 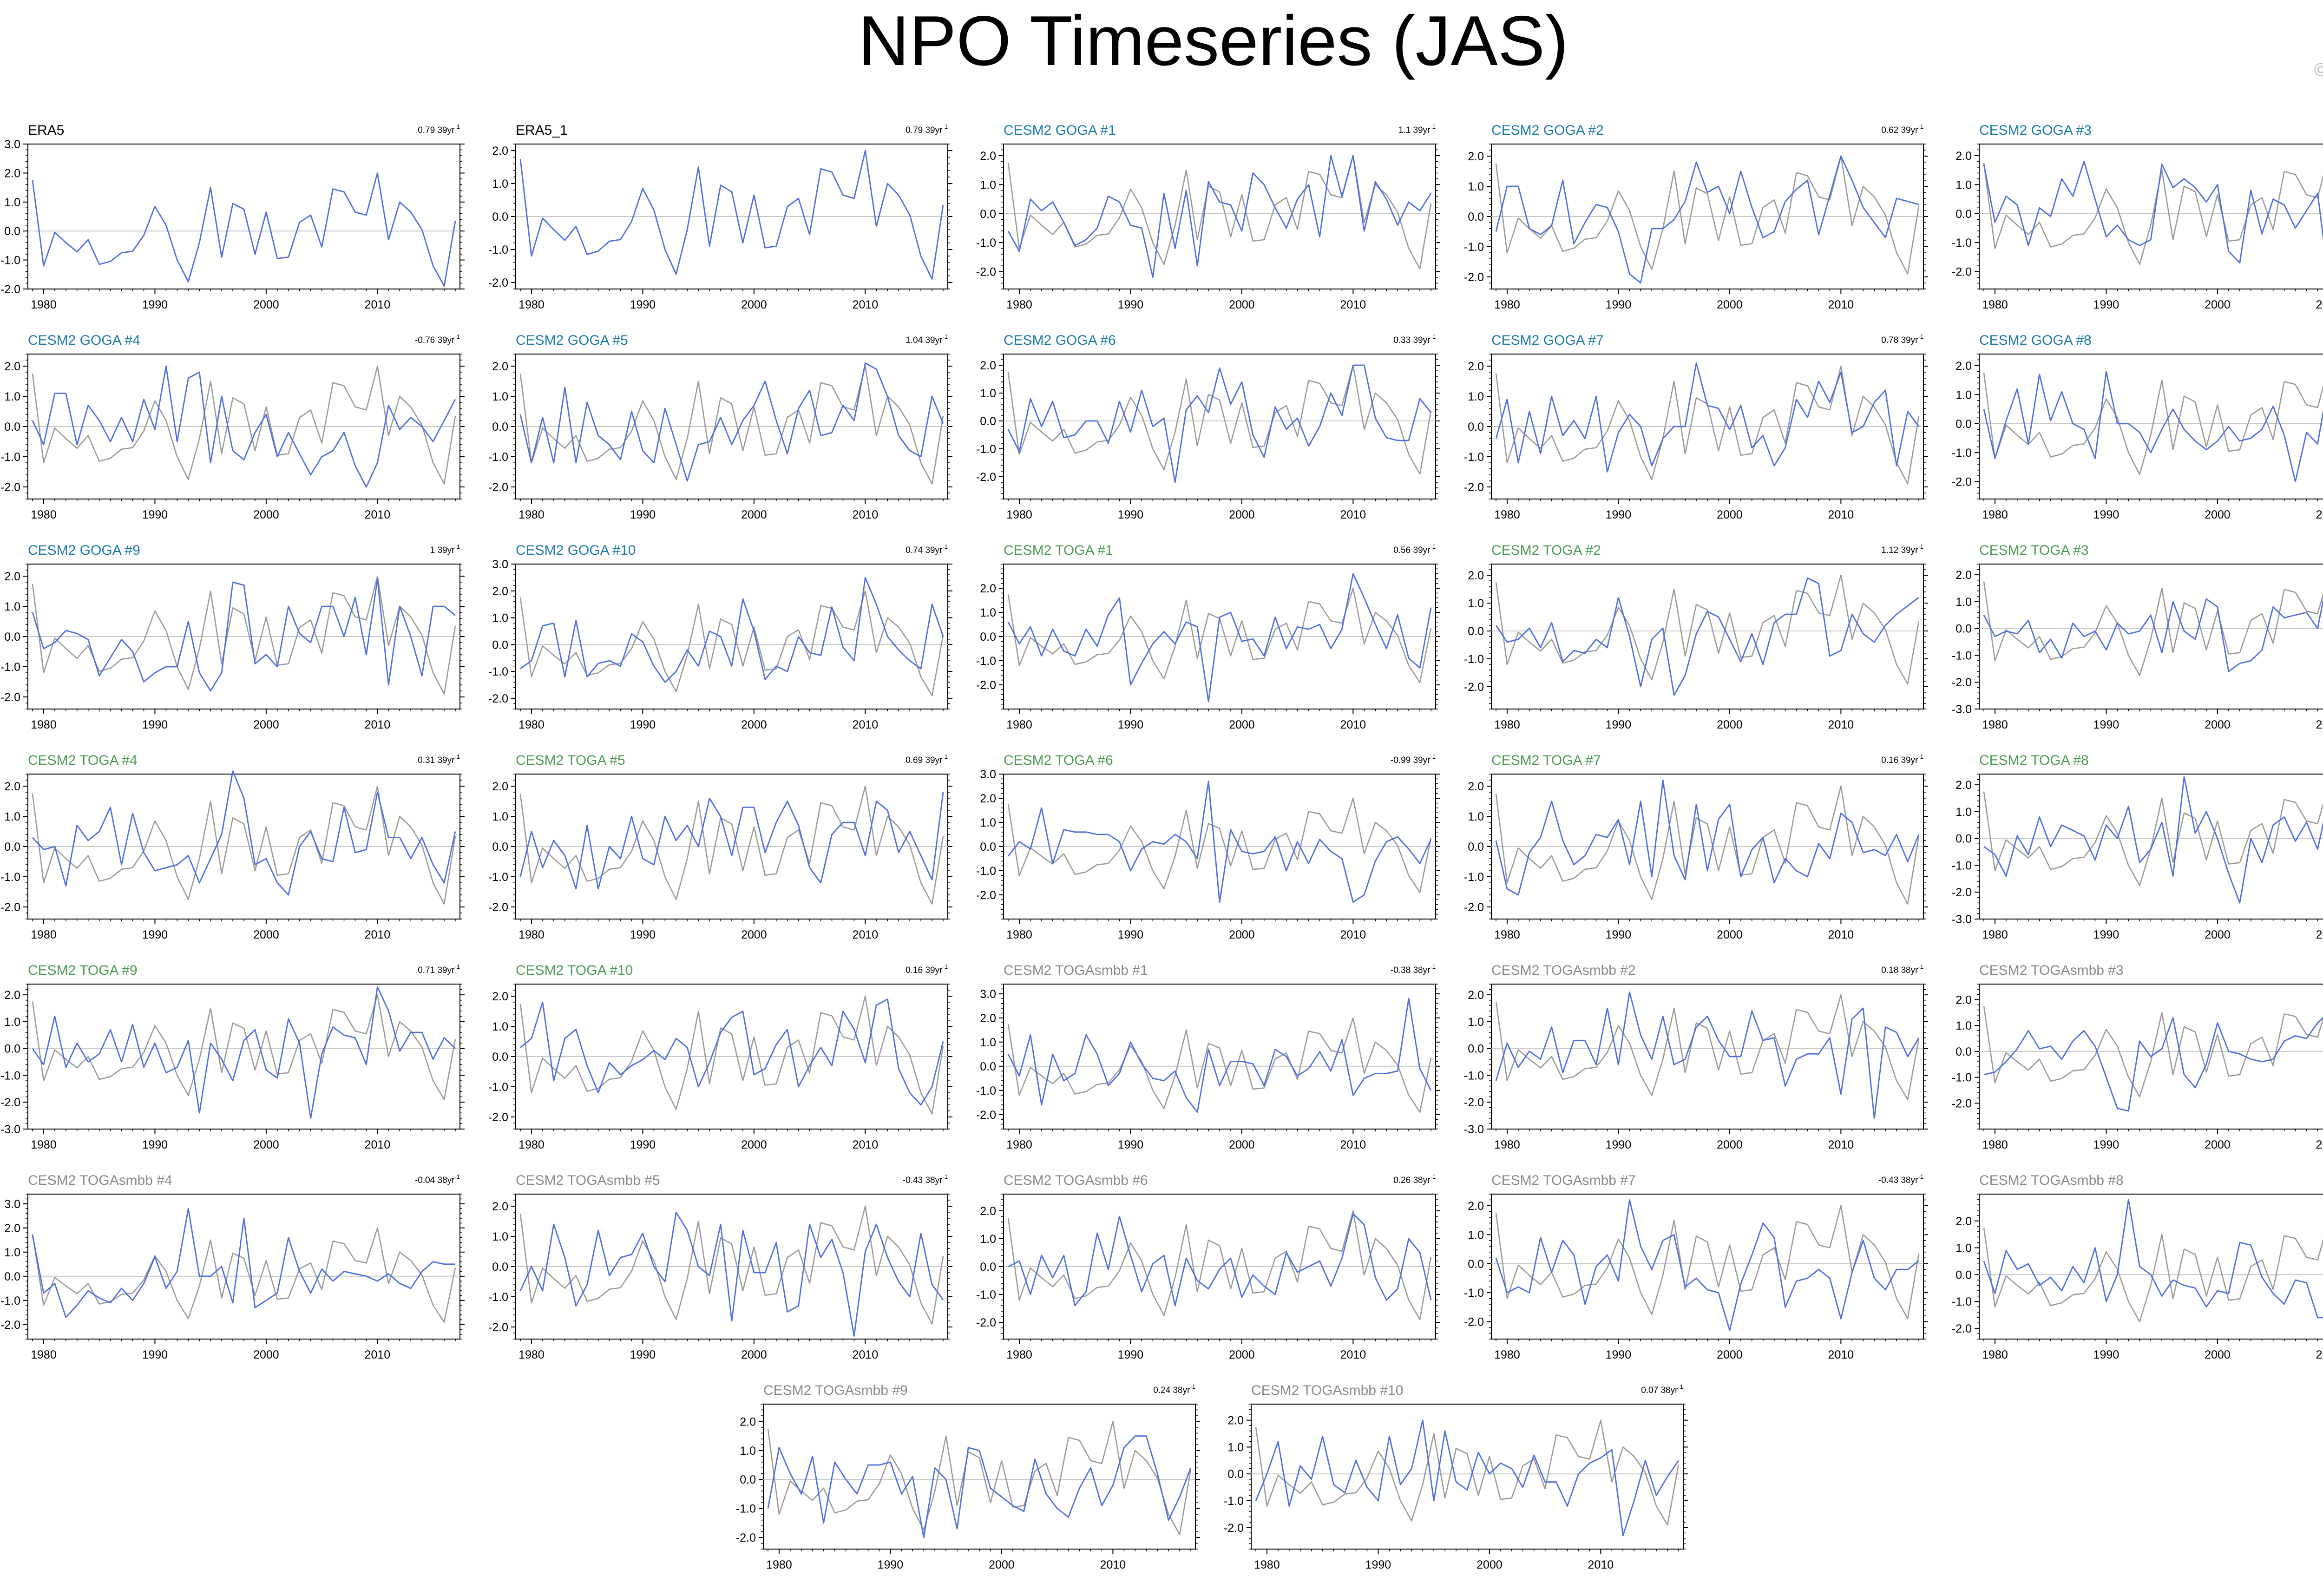 I want to click on trend-value: -0.76 39yr, so click(x=435, y=340).